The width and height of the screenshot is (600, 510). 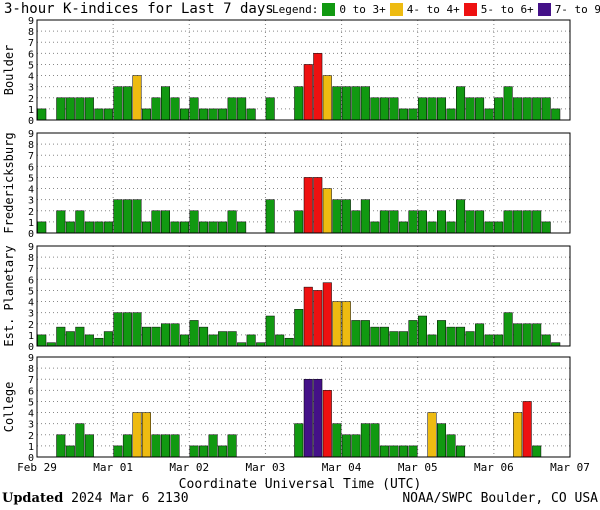 I want to click on legend-swatch-purple, so click(x=544, y=9).